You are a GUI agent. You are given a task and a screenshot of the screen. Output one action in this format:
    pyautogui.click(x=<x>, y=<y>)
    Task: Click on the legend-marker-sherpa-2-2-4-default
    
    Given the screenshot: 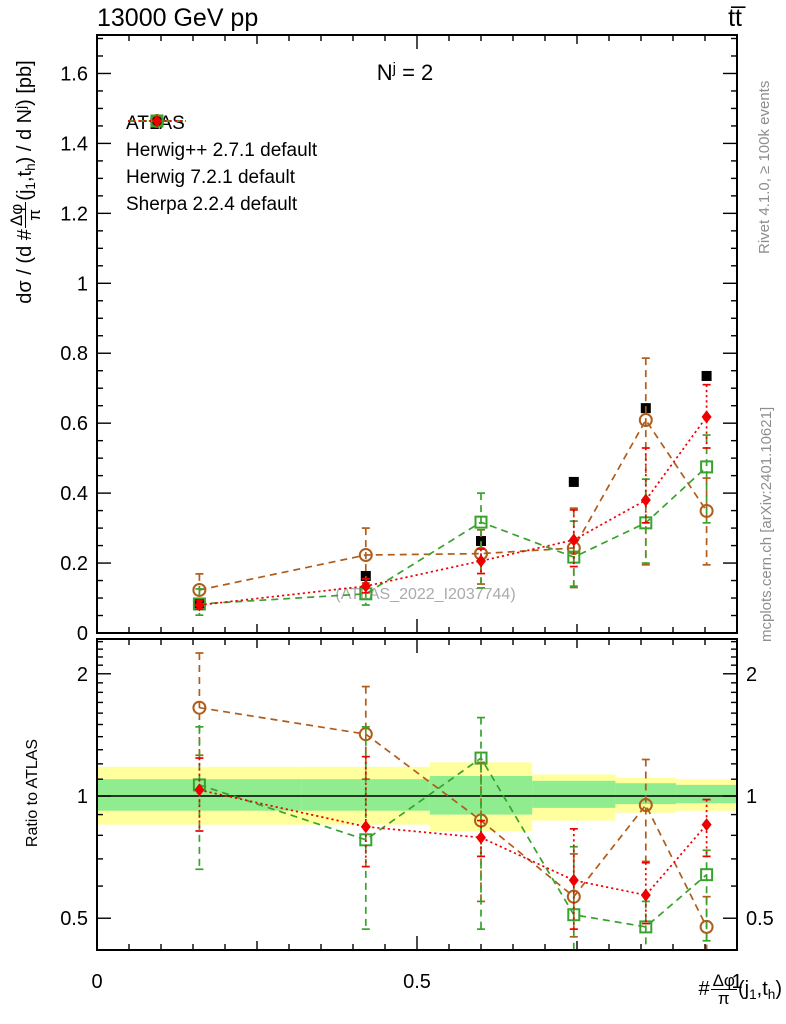 What is the action you would take?
    pyautogui.click(x=157, y=121)
    